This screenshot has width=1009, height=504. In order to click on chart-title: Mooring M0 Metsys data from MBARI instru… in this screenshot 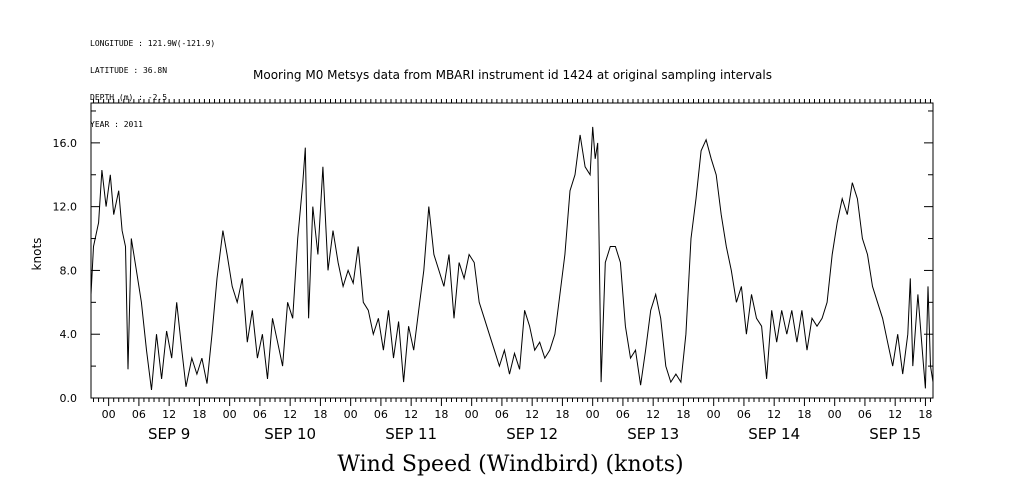, I will do `click(512, 75)`.